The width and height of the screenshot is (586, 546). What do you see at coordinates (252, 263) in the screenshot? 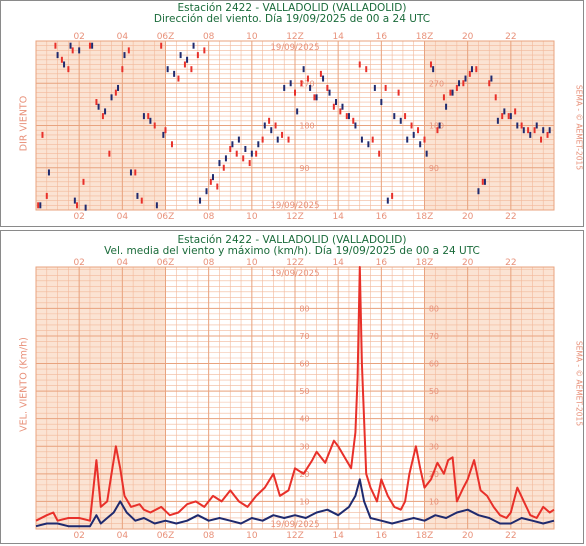
I see `x-tick-label: 10` at bounding box center [252, 263].